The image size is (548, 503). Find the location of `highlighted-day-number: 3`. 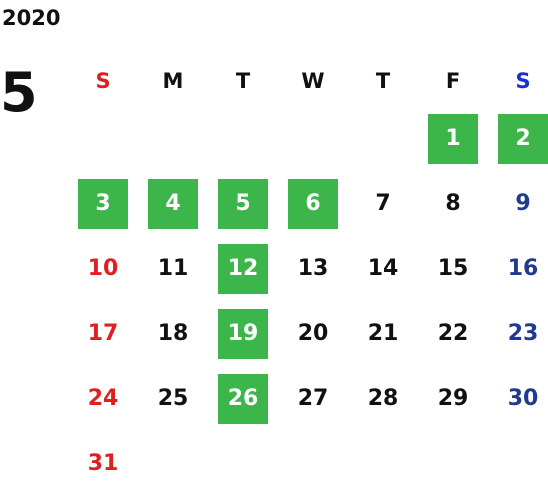

highlighted-day-number: 3 is located at coordinates (103, 203).